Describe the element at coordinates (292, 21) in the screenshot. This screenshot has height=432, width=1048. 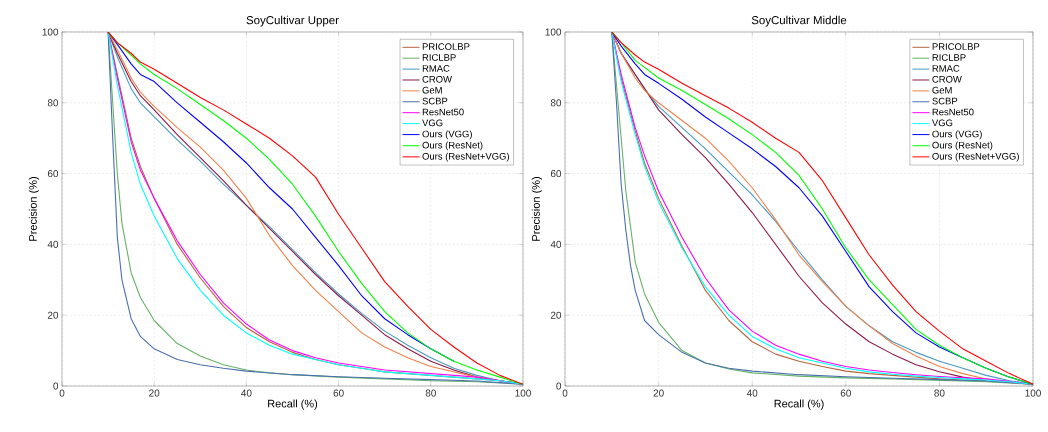
I see `chart-title: SoyCultivar Upper` at that location.